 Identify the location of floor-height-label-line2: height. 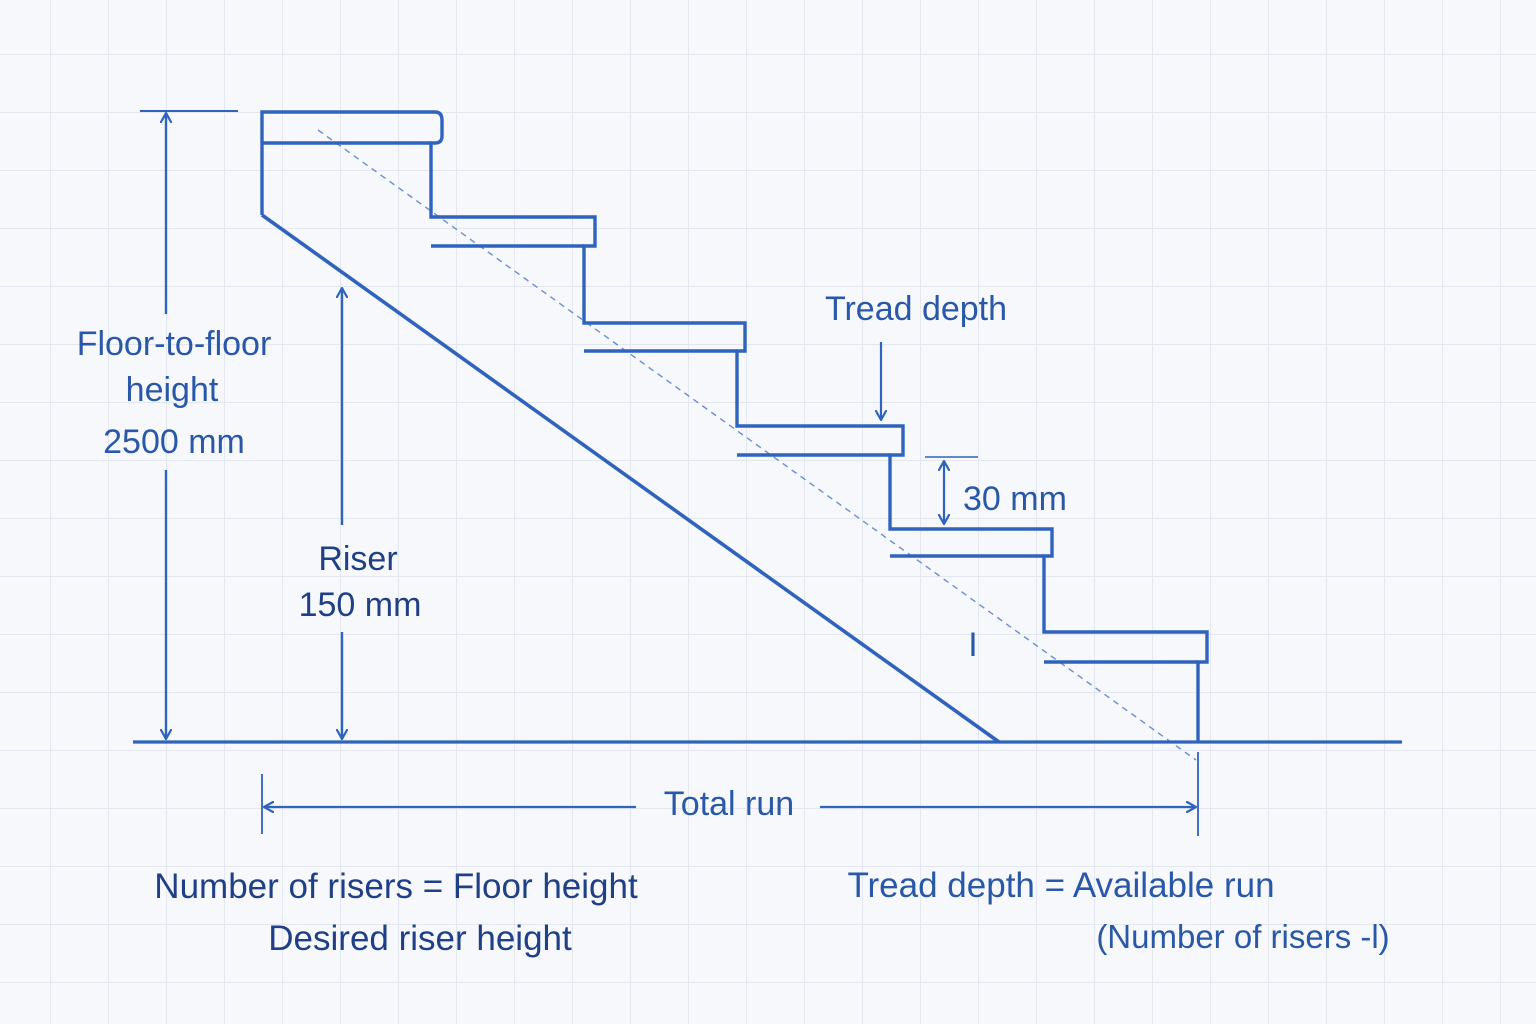
(172, 390).